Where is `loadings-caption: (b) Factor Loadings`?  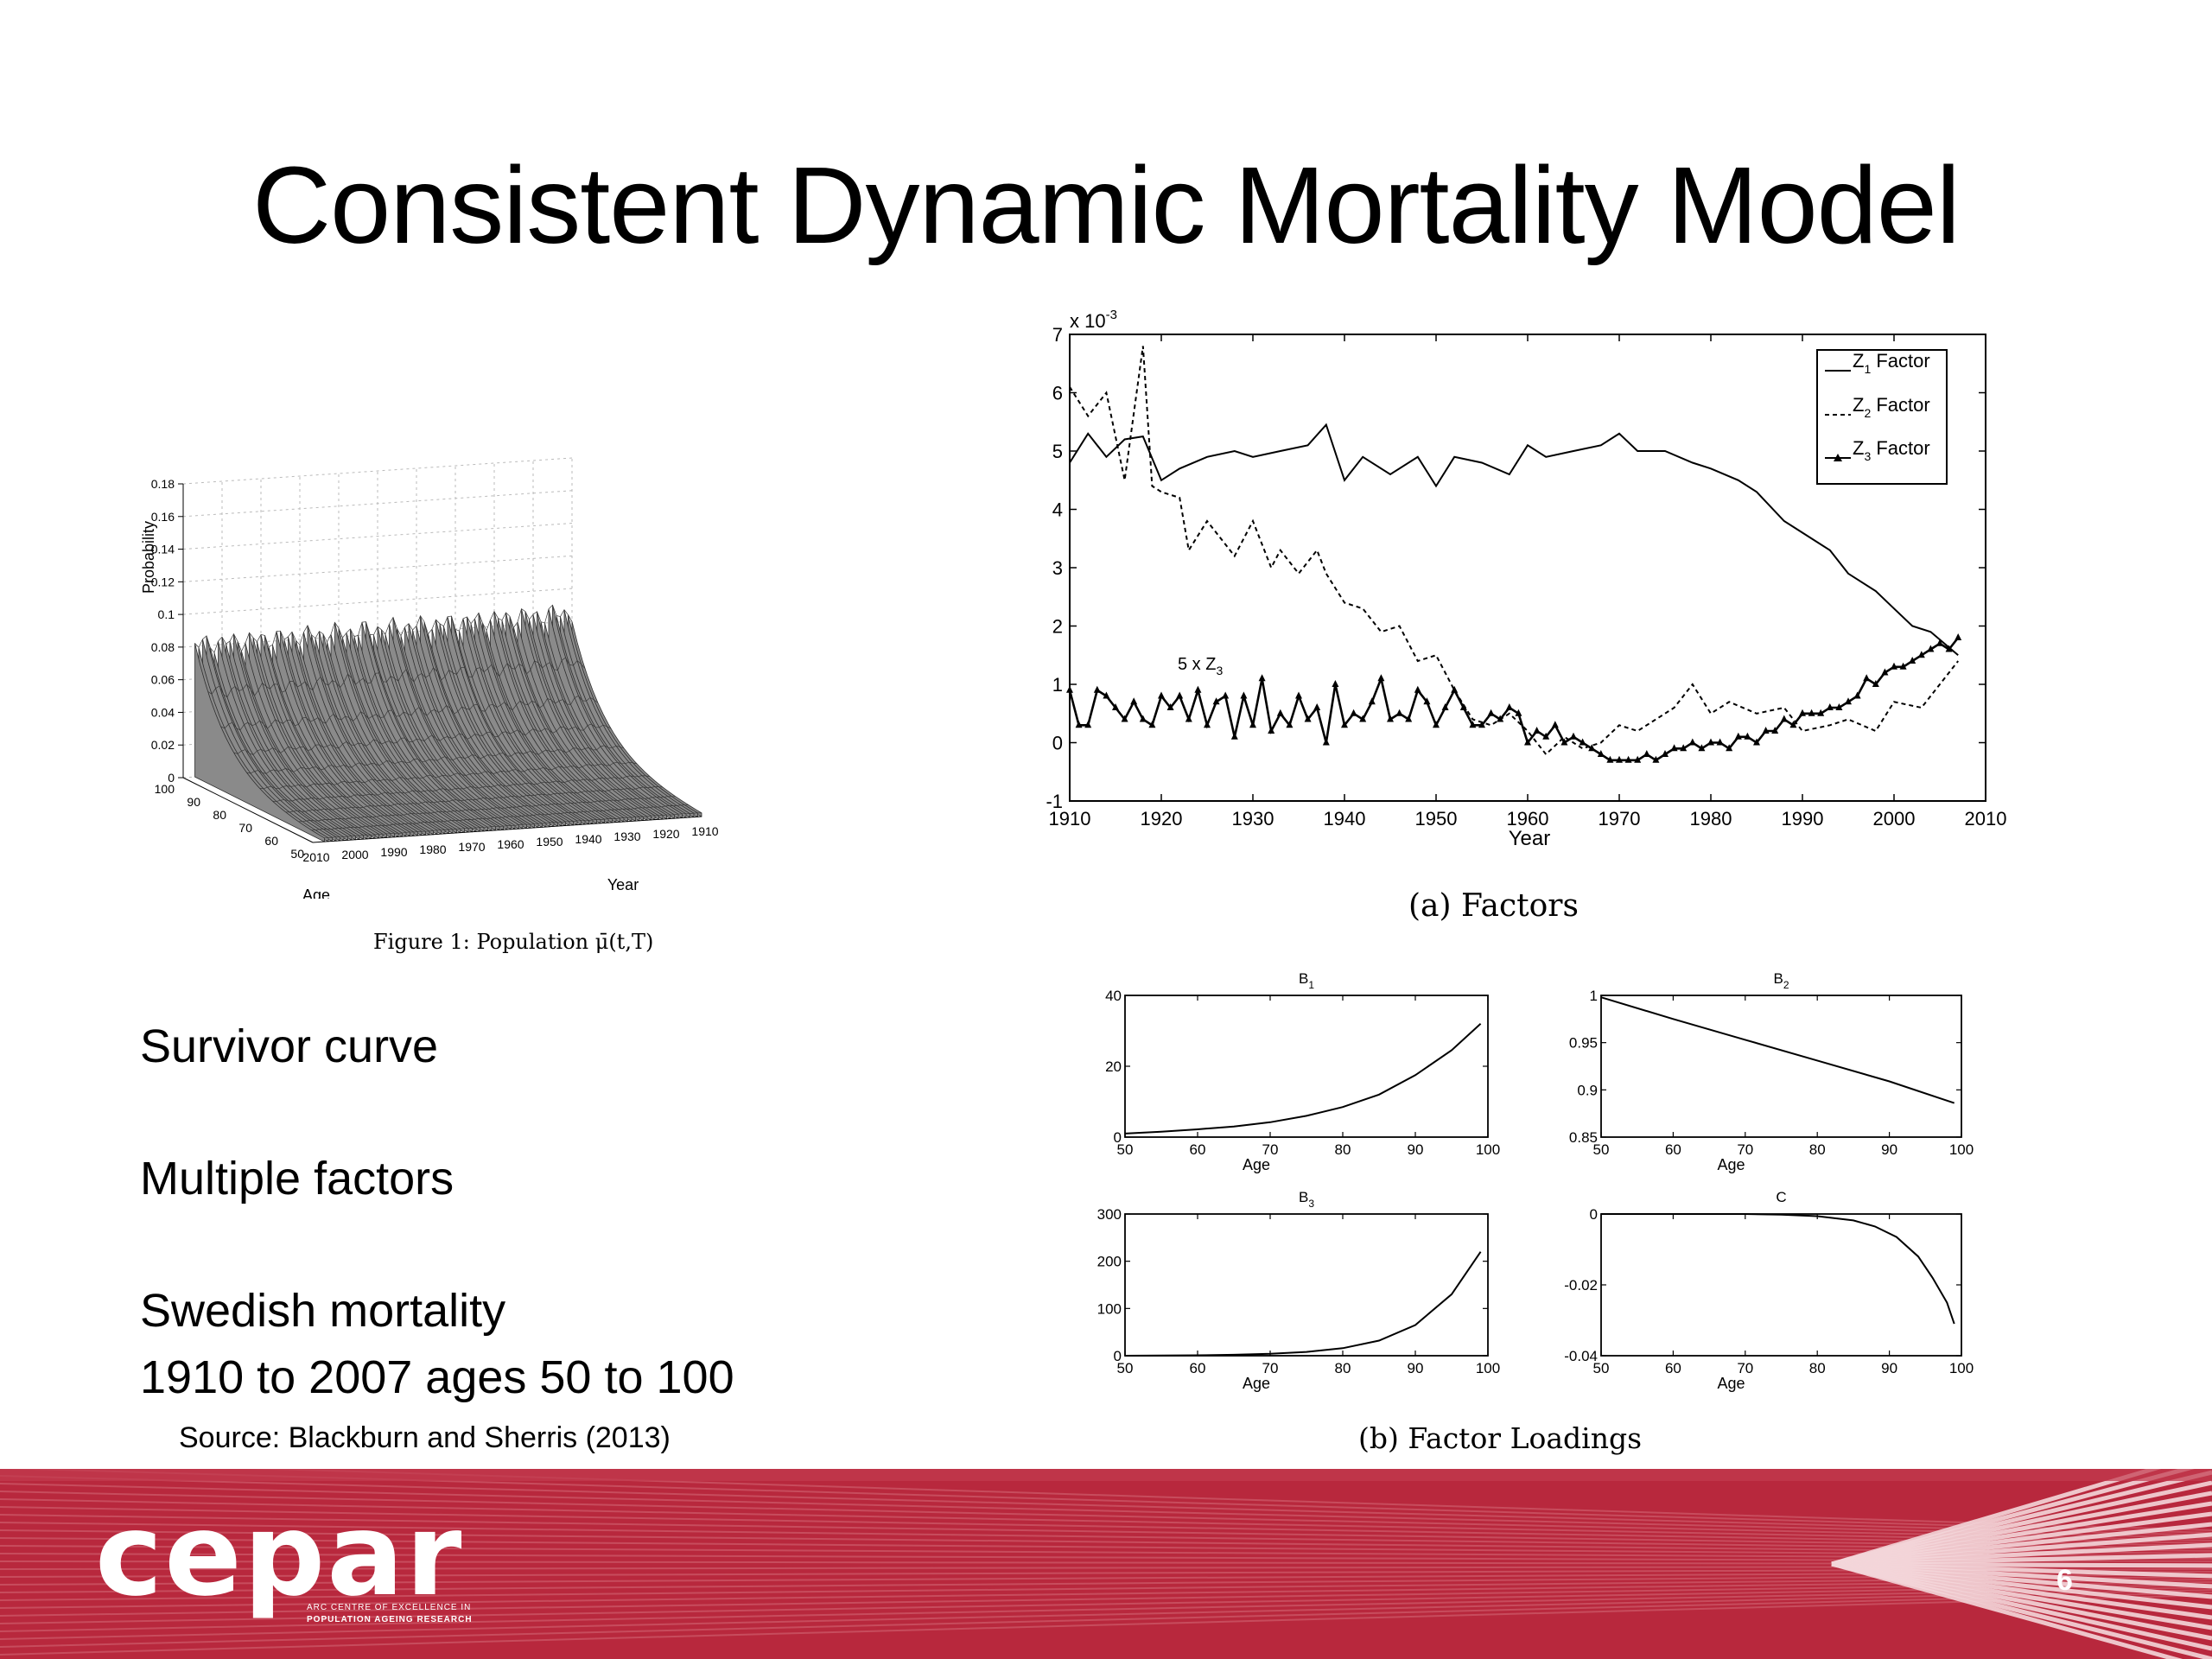 loadings-caption: (b) Factor Loadings is located at coordinates (1500, 1438).